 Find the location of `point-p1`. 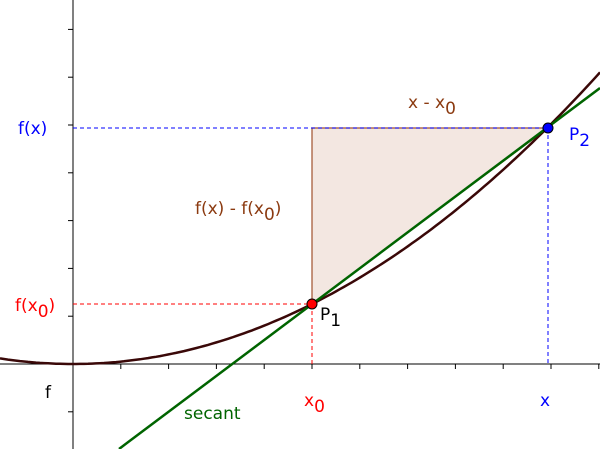

point-p1 is located at coordinates (312, 304).